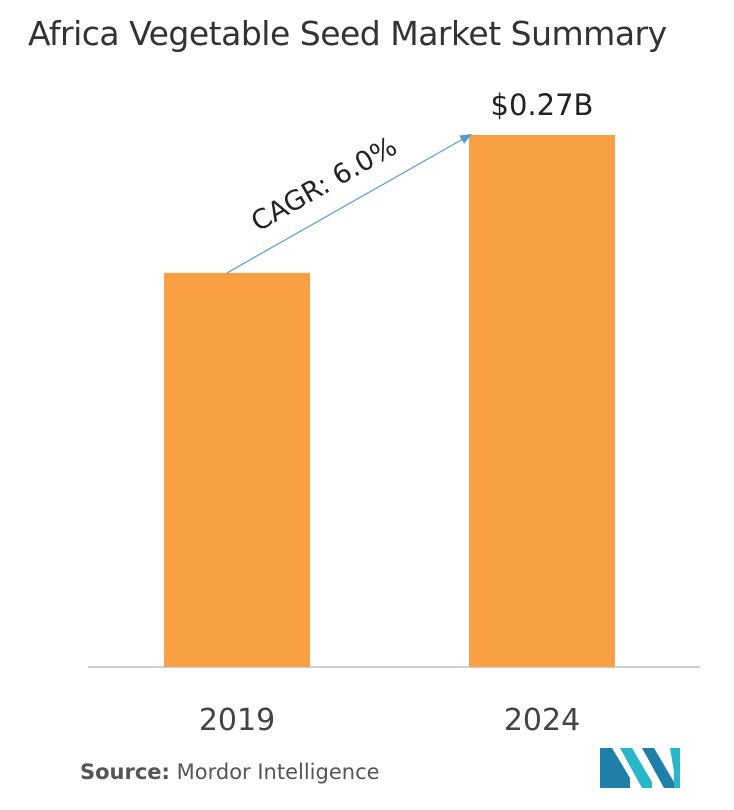 This screenshot has height=810, width=734. I want to click on data-label-2024: $0.27B, so click(542, 105).